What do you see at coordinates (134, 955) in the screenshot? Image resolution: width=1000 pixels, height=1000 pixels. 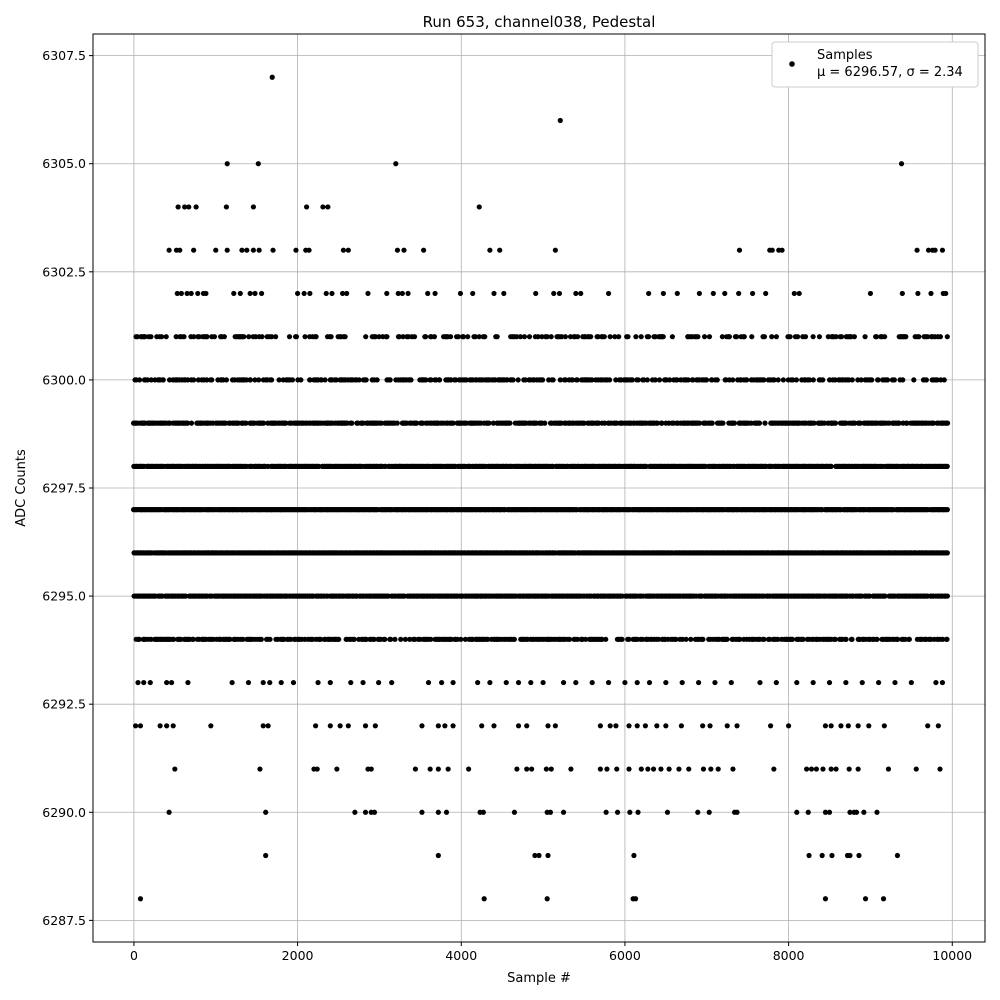 I see `x-tick-label: 0` at bounding box center [134, 955].